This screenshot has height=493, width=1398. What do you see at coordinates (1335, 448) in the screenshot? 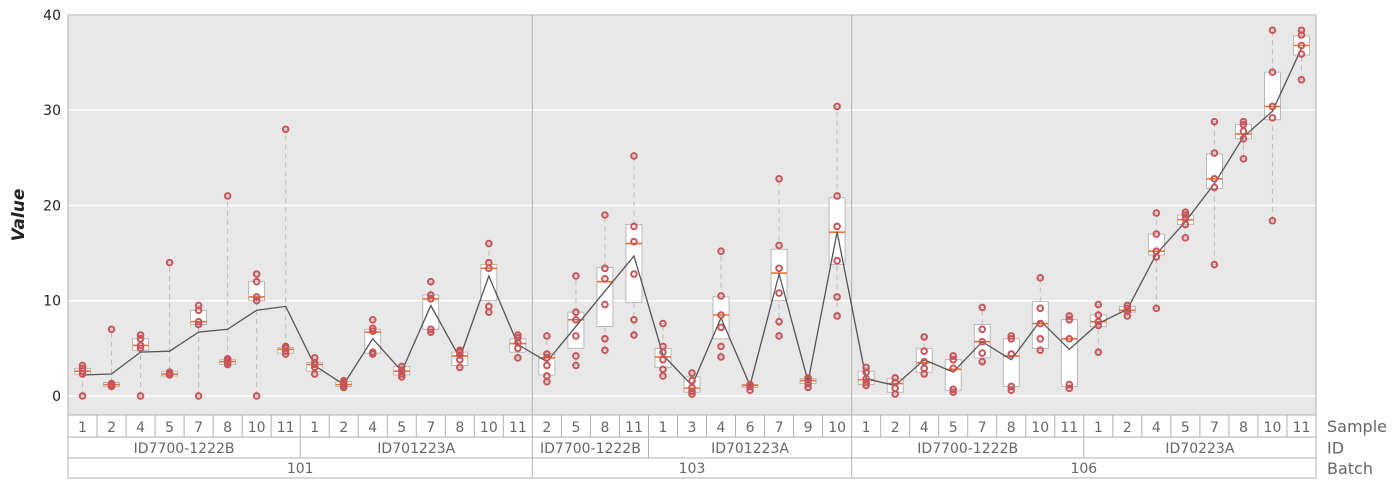
I see `level-label: ID` at bounding box center [1335, 448].